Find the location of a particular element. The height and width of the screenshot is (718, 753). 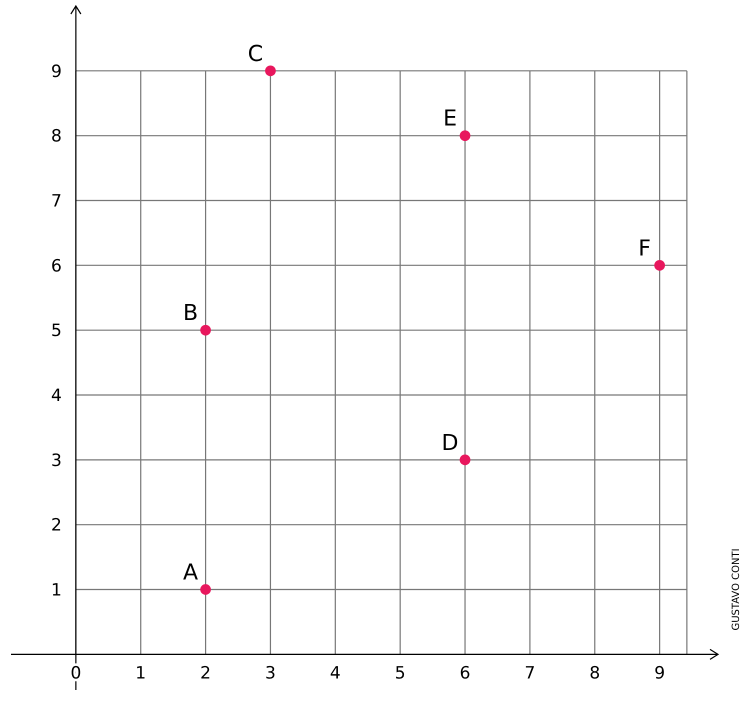

x-tick-label: 9 is located at coordinates (660, 673).